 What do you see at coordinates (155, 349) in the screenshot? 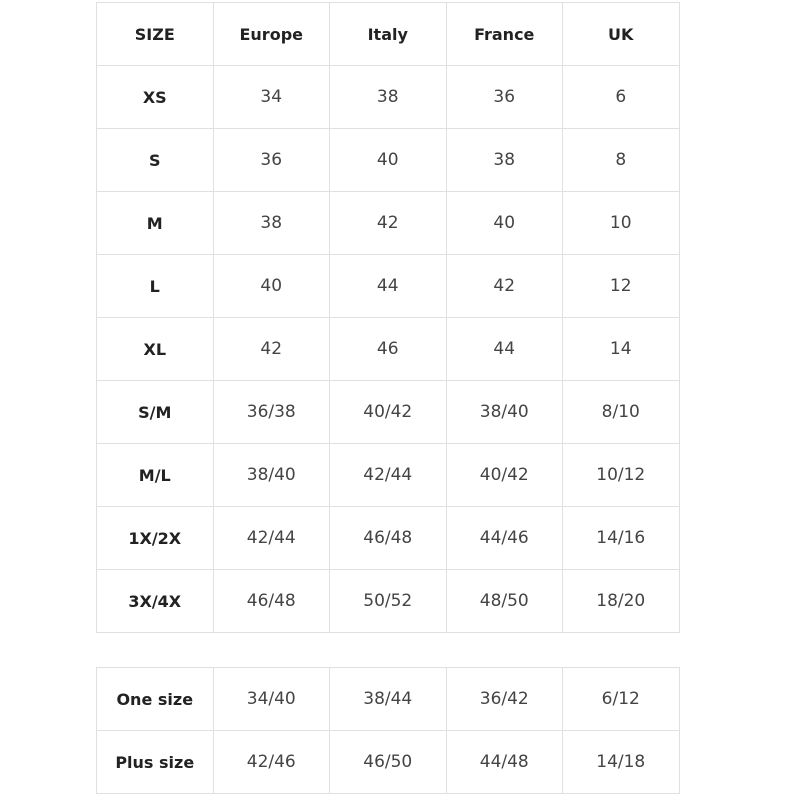
I see `size-cell: XL` at bounding box center [155, 349].